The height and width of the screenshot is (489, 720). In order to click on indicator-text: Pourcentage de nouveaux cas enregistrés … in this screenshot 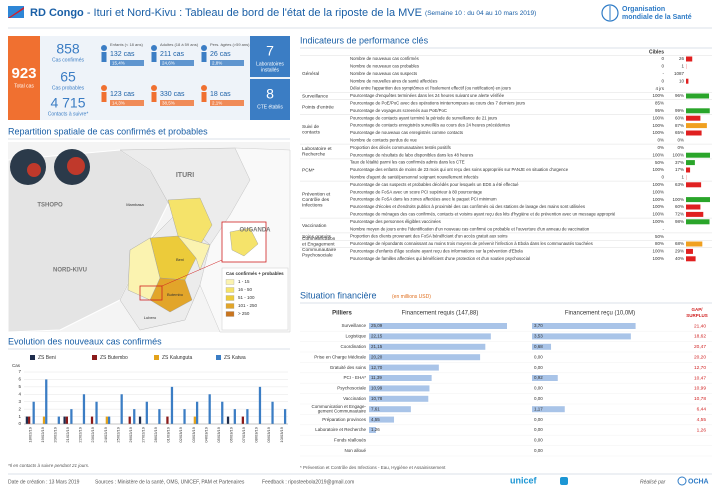, I will do `click(406, 132)`.